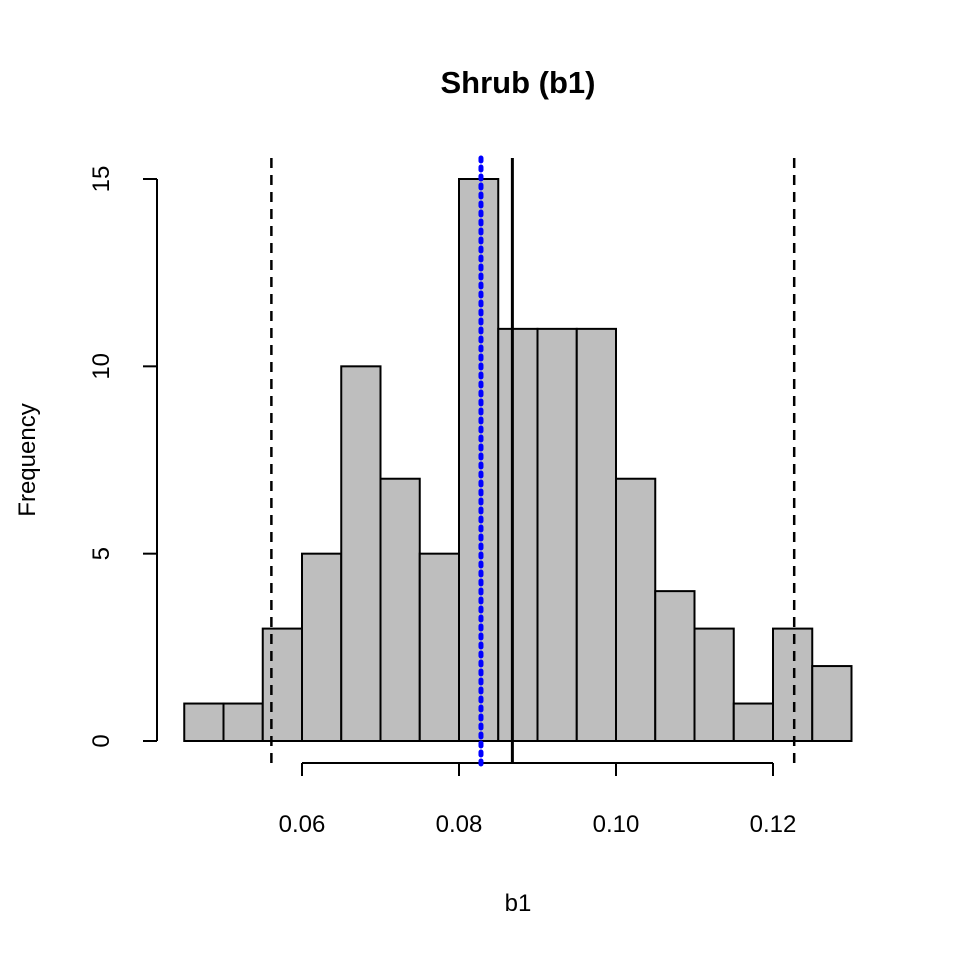 This screenshot has height=960, width=960. What do you see at coordinates (773, 824) in the screenshot?
I see `x-tick-label: 0.12` at bounding box center [773, 824].